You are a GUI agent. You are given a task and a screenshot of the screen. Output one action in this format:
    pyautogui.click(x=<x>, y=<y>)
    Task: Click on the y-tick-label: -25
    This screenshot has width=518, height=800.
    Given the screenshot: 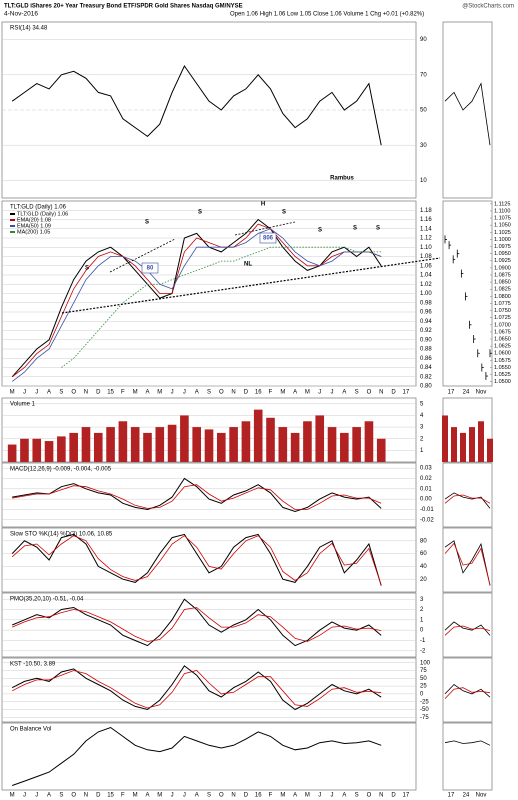 What is the action you would take?
    pyautogui.click(x=424, y=702)
    